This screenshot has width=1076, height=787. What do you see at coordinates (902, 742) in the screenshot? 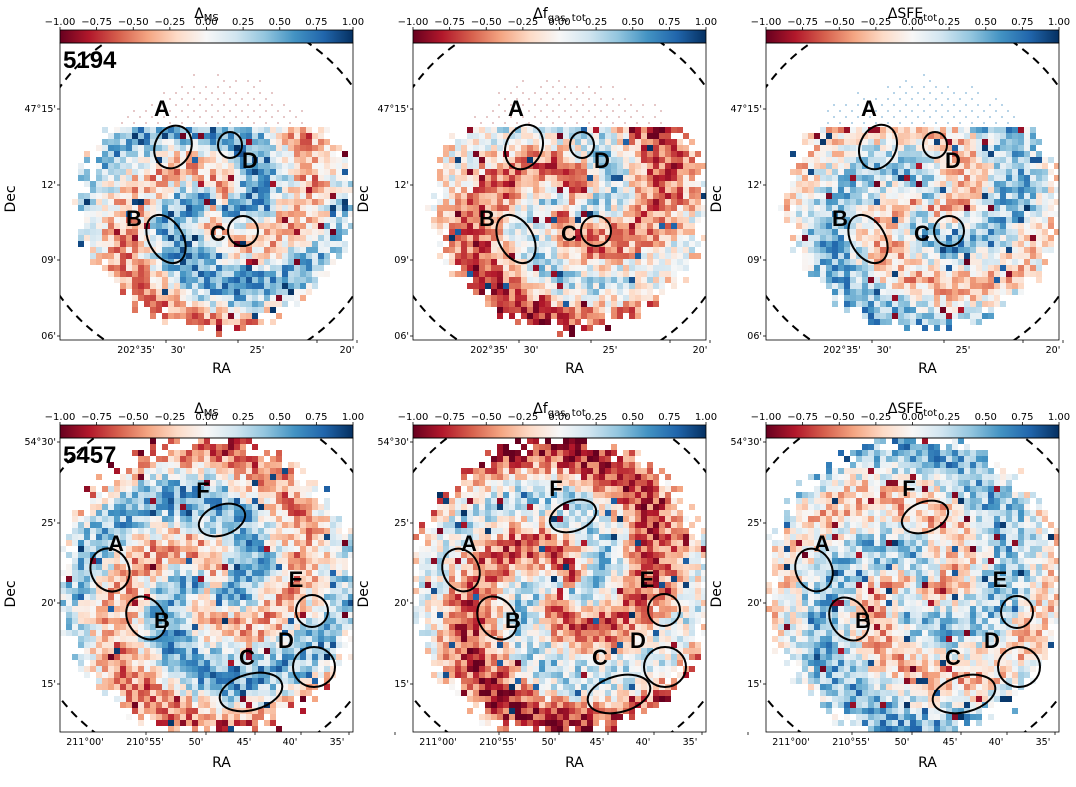
I see `ra-tick-label: 50'` at bounding box center [902, 742].